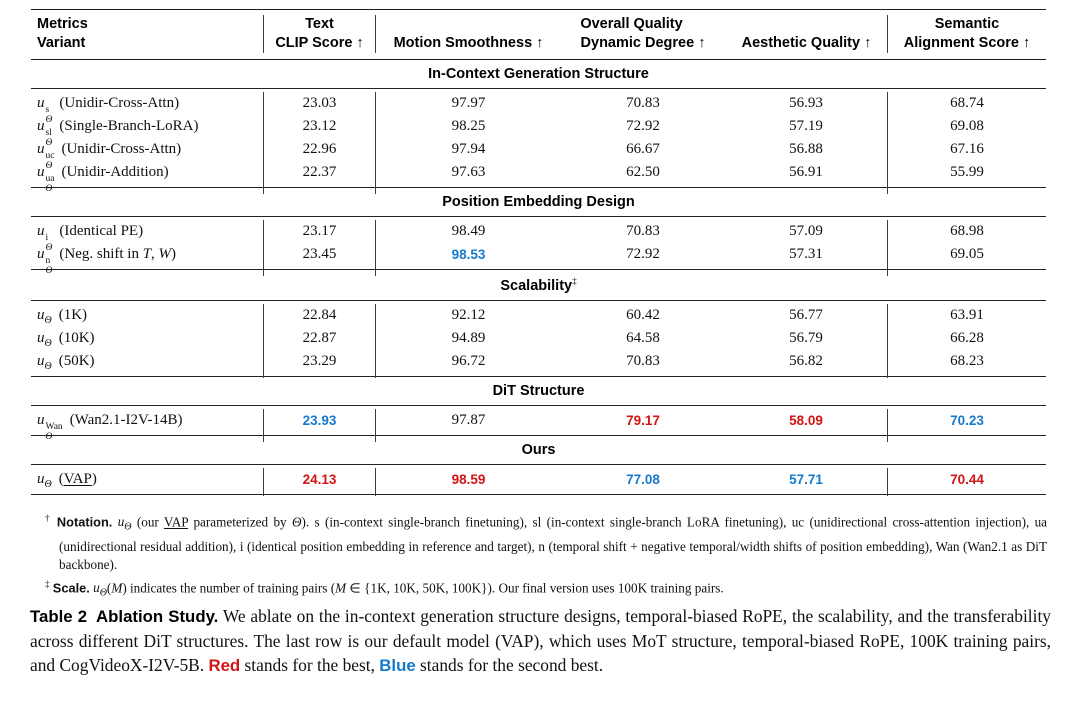 This screenshot has width=1080, height=701. I want to click on section-header: Scalability‡, so click(538, 285).